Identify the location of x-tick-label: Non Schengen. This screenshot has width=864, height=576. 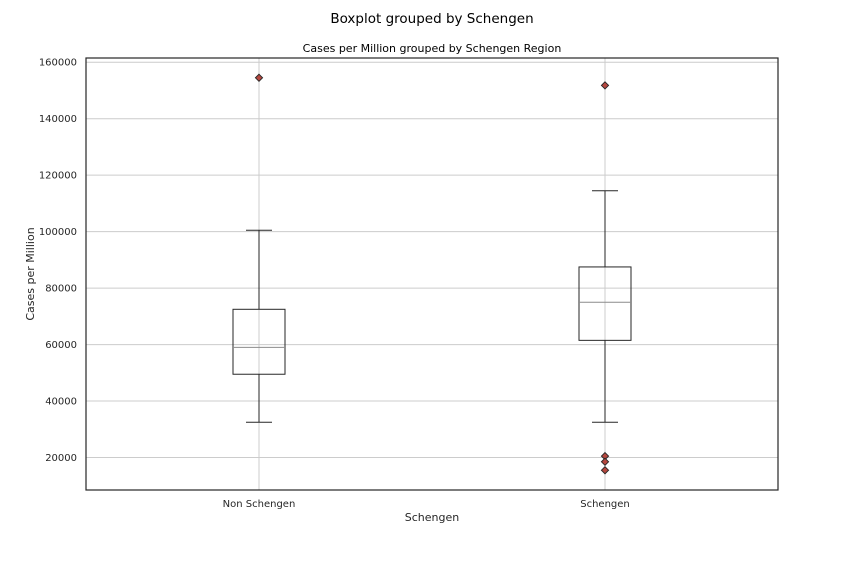
(259, 504).